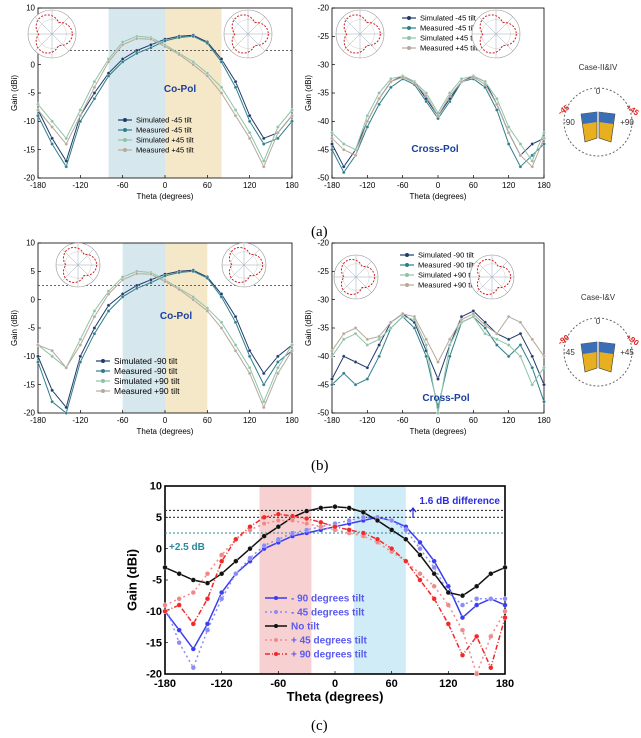 The width and height of the screenshot is (641, 738). What do you see at coordinates (598, 352) in the screenshot?
I see `case-circle` at bounding box center [598, 352].